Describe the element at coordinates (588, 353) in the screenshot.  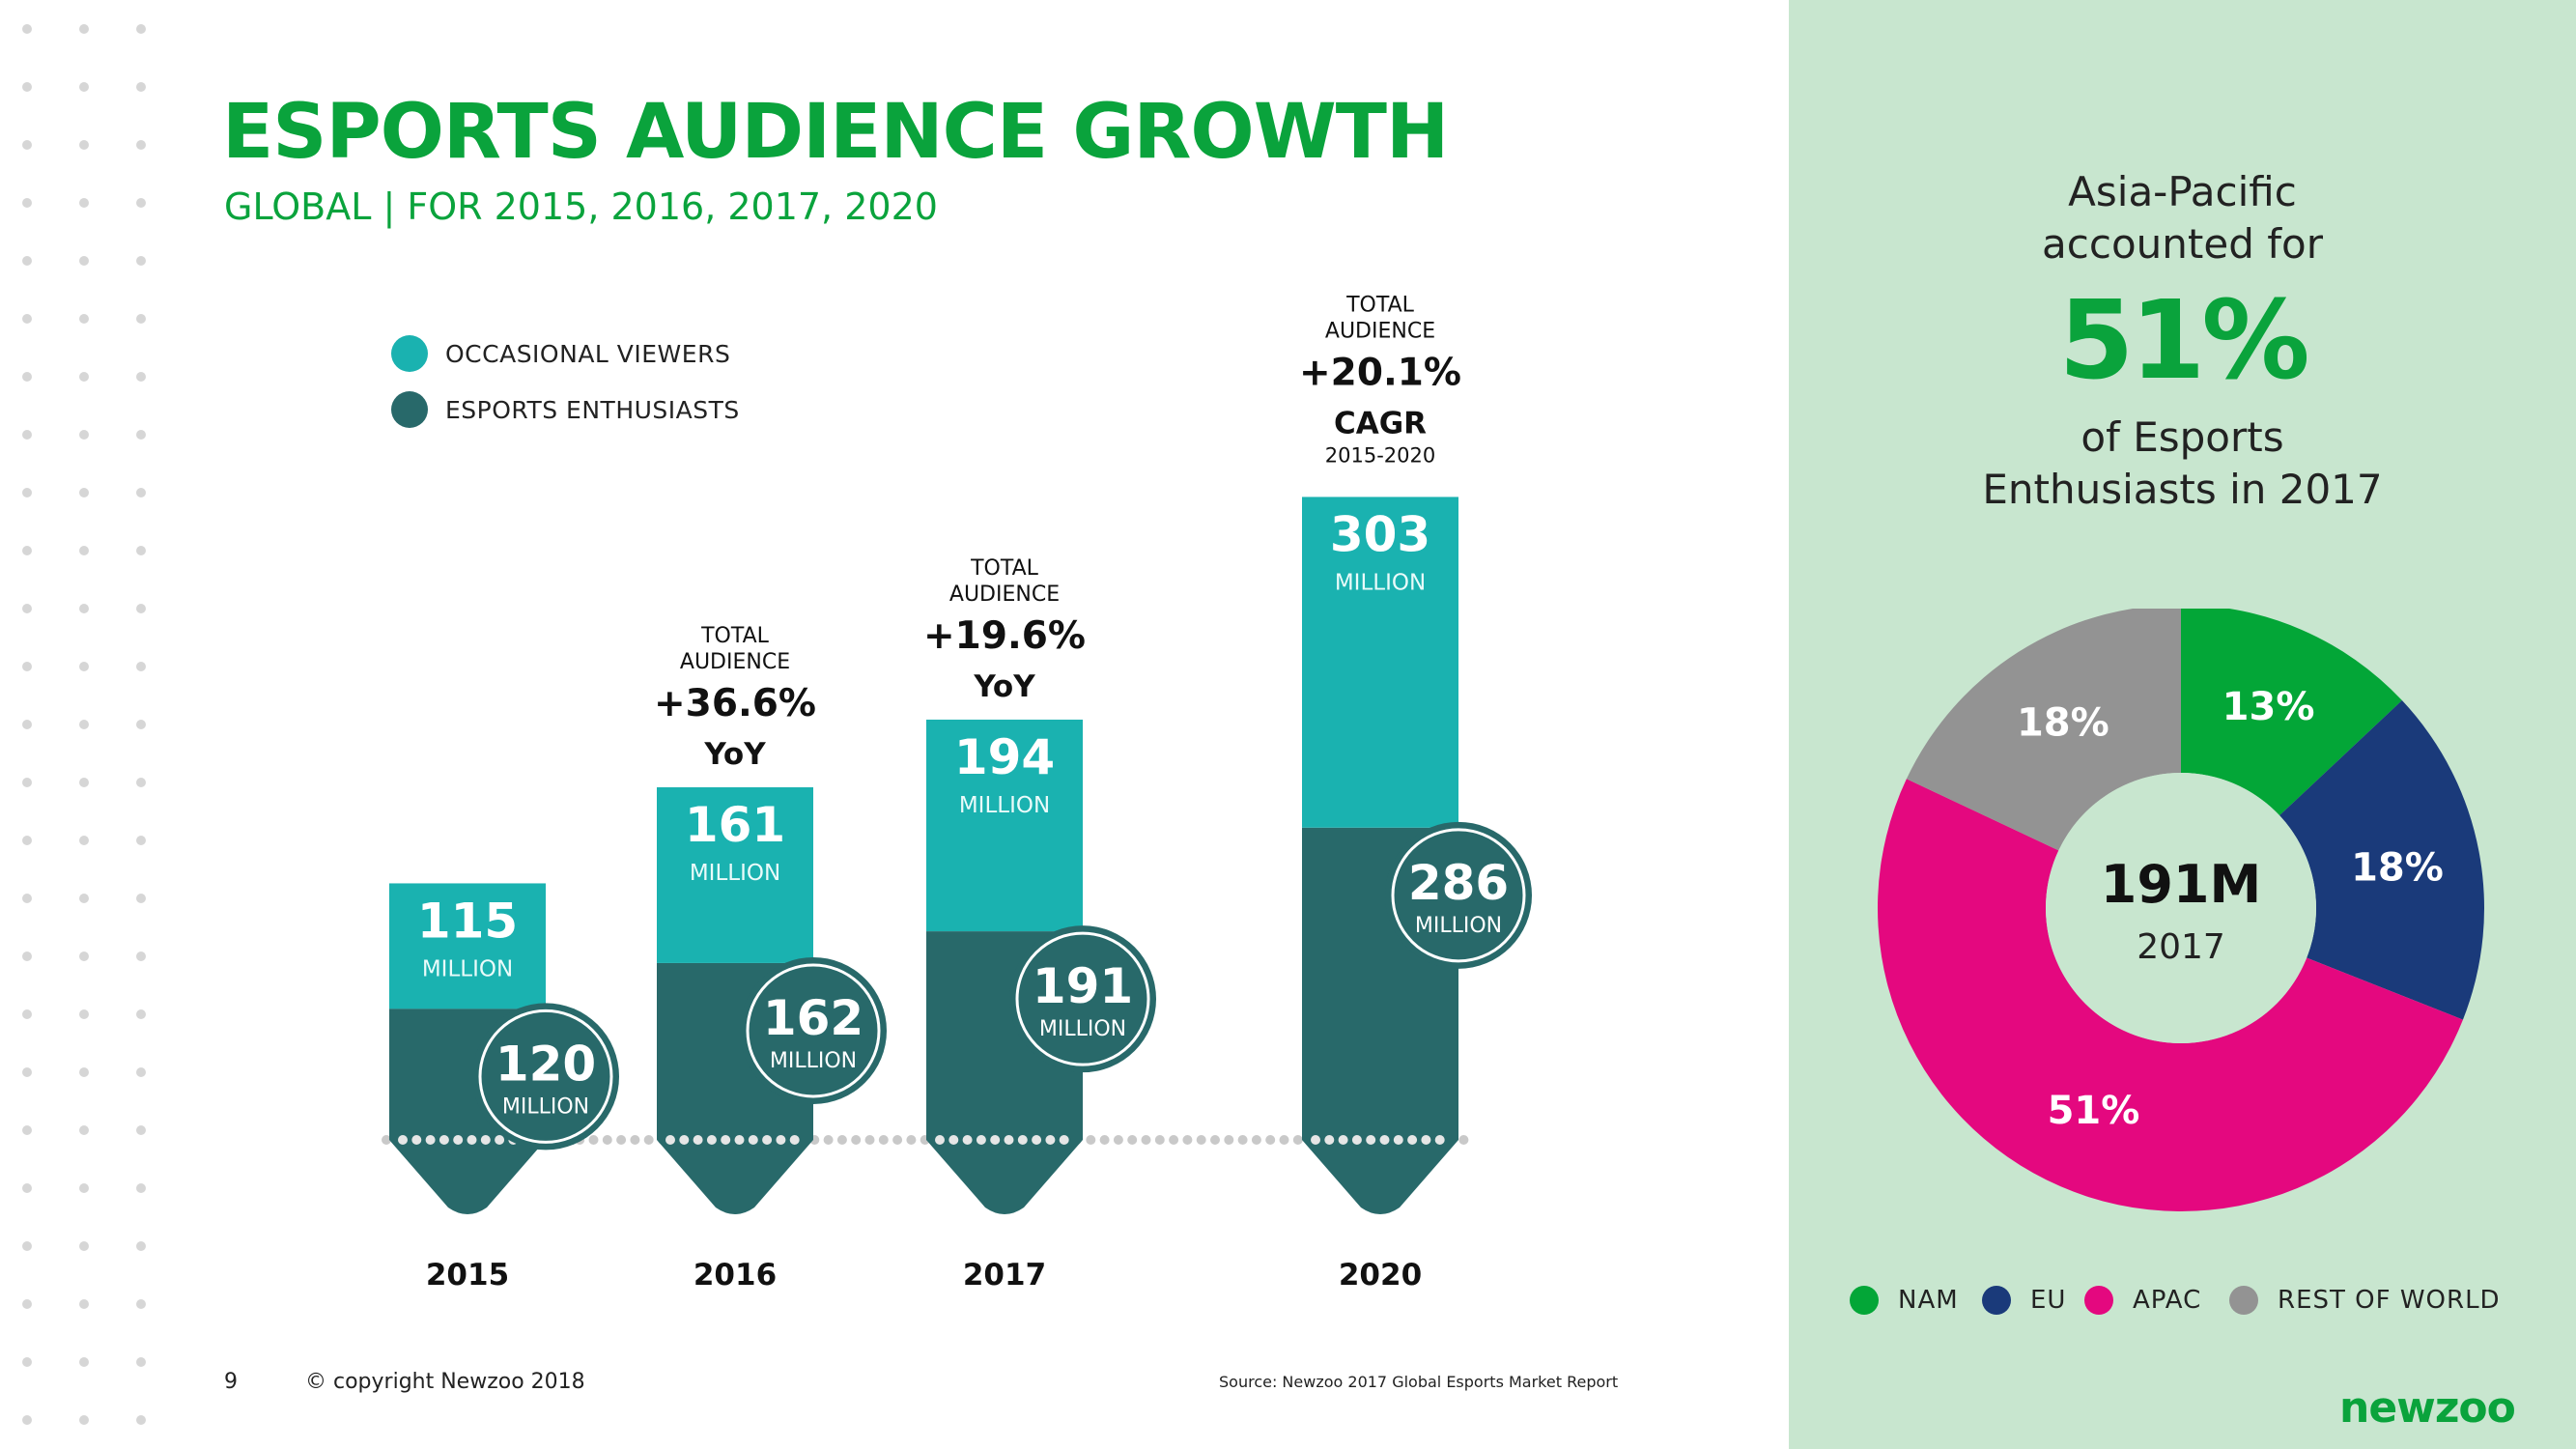
I see `legend-label-occasional: OCCASIONAL VIEWERS` at that location.